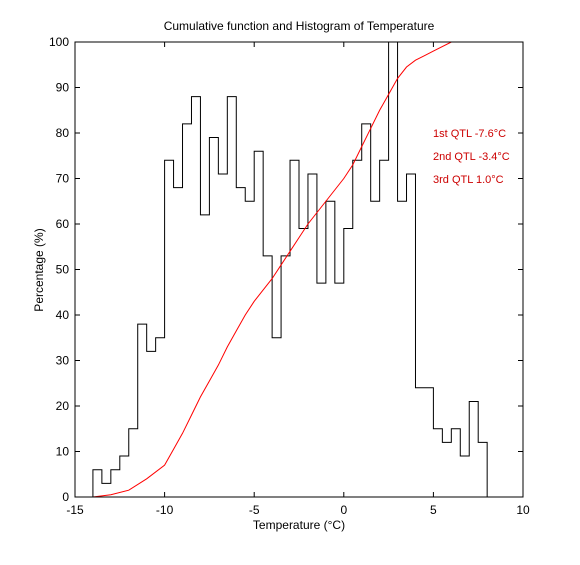  I want to click on y-tick-label: 10, so click(63, 452).